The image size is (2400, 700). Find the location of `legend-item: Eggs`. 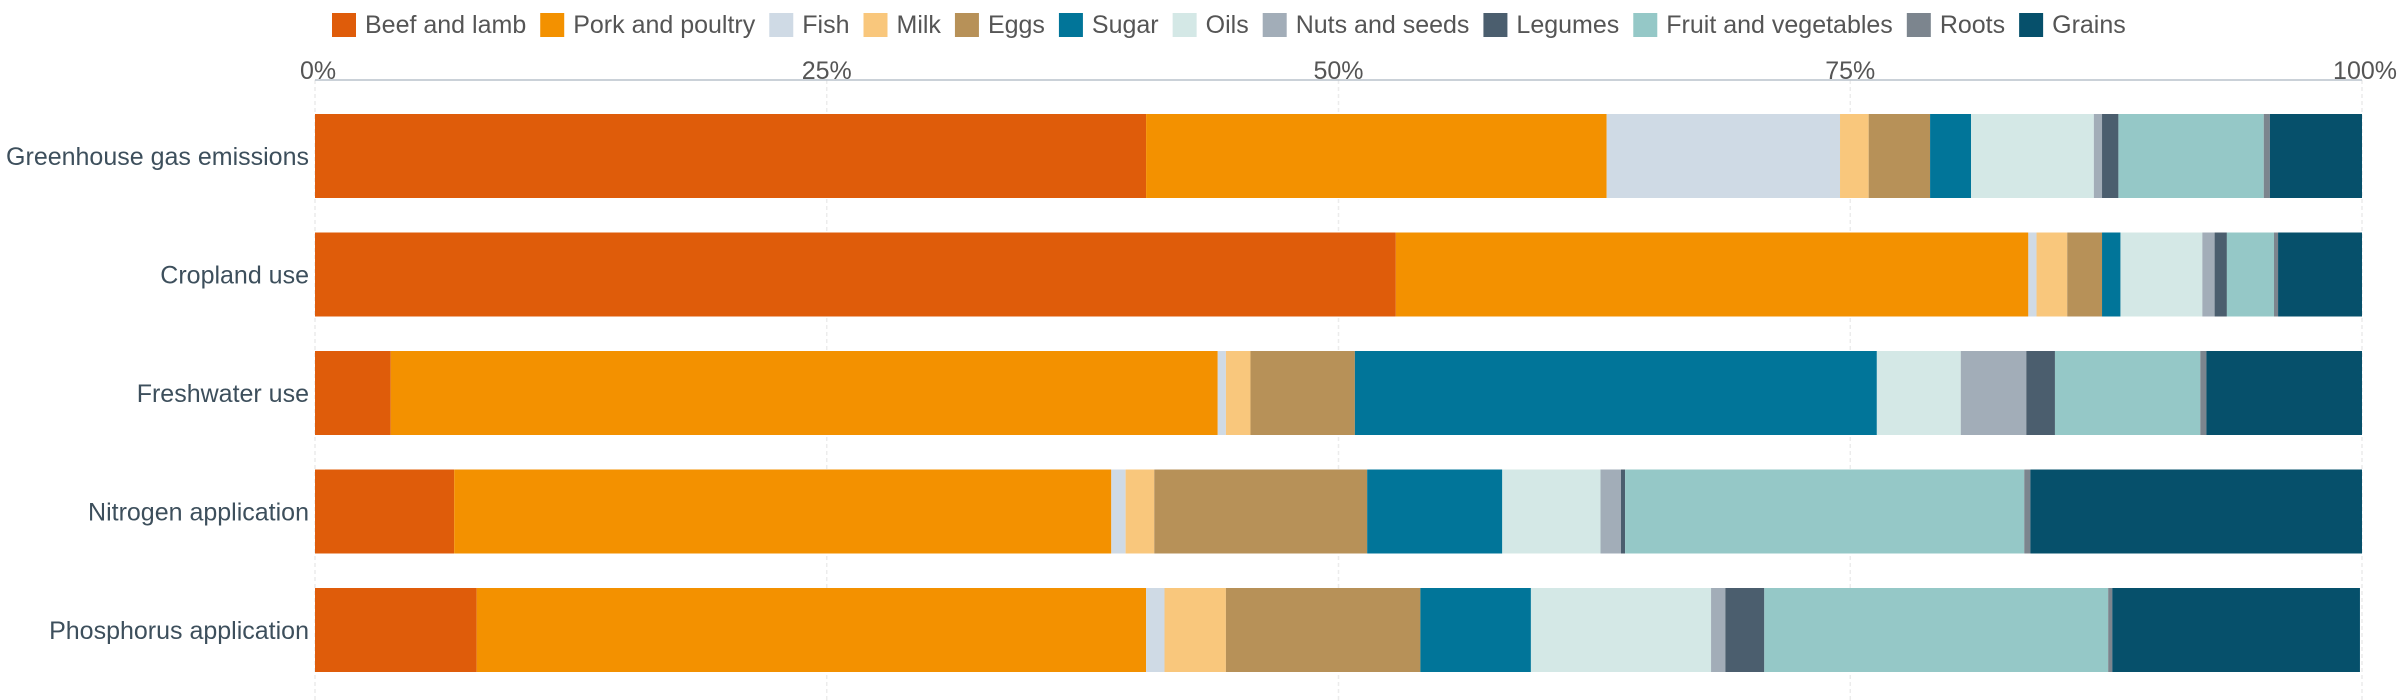

legend-item: Eggs is located at coordinates (999, 25).